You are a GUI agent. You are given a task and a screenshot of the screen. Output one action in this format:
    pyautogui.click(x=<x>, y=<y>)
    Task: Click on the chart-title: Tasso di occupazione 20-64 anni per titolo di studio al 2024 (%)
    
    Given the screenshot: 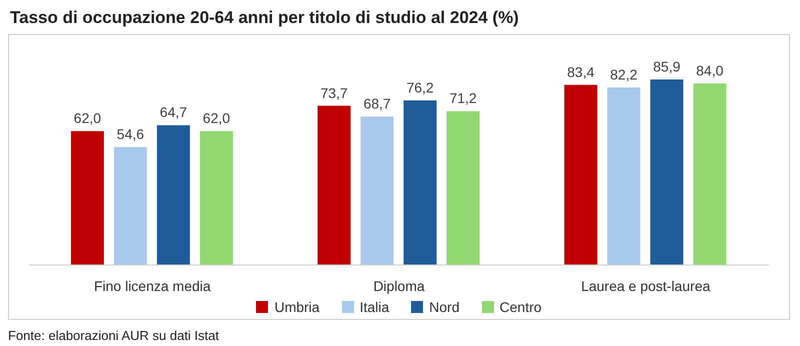 What is the action you would take?
    pyautogui.click(x=265, y=18)
    